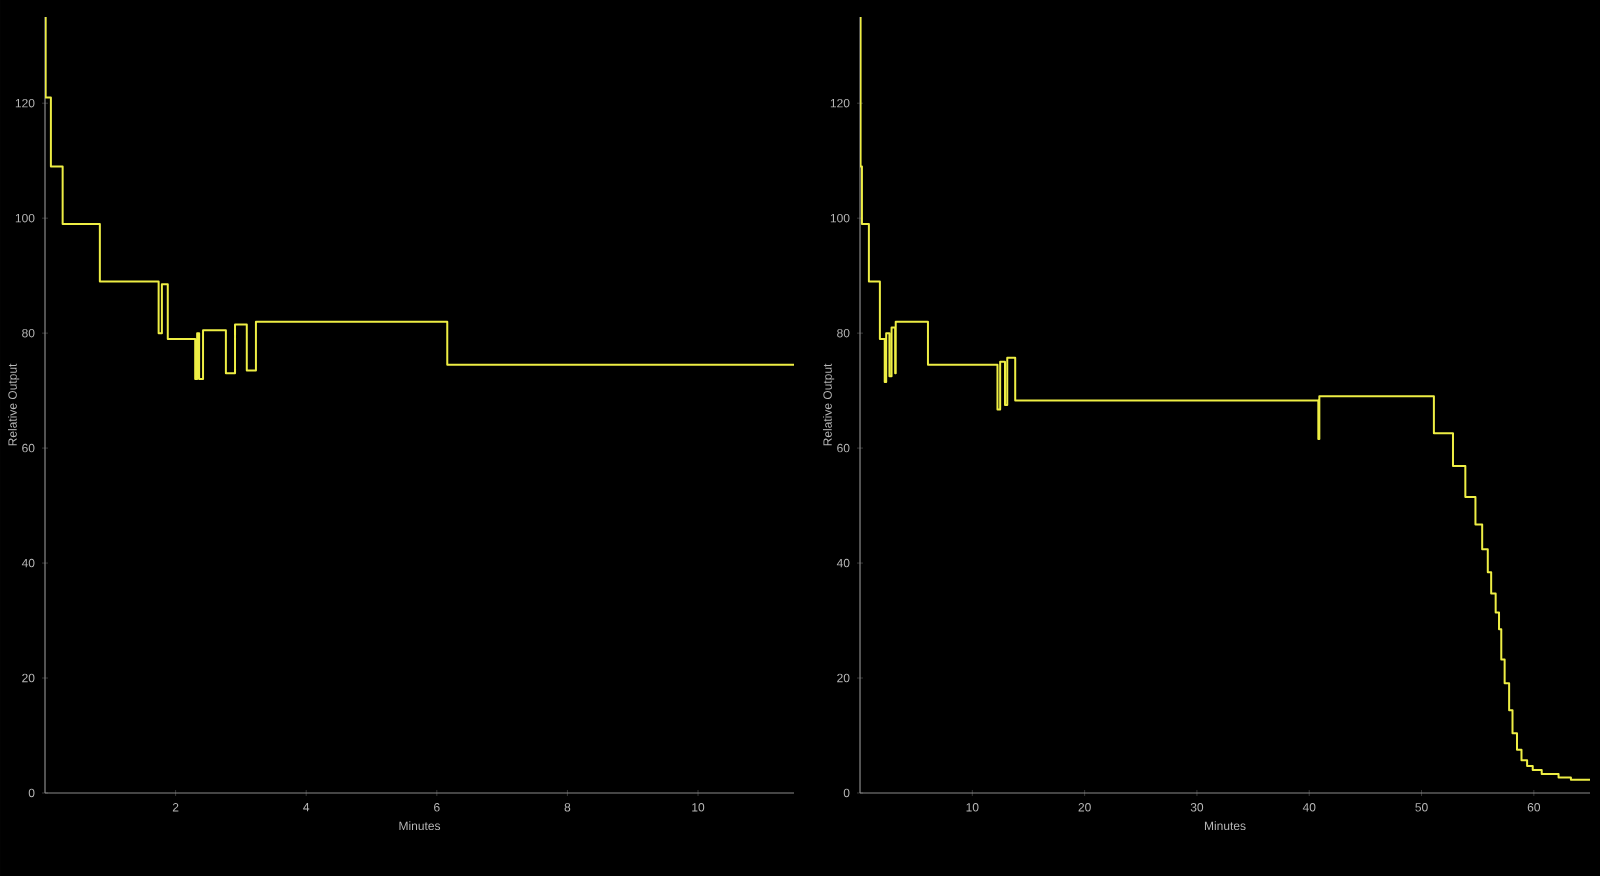 This screenshot has width=1600, height=876. What do you see at coordinates (1421, 807) in the screenshot?
I see `x-tick-label: 50` at bounding box center [1421, 807].